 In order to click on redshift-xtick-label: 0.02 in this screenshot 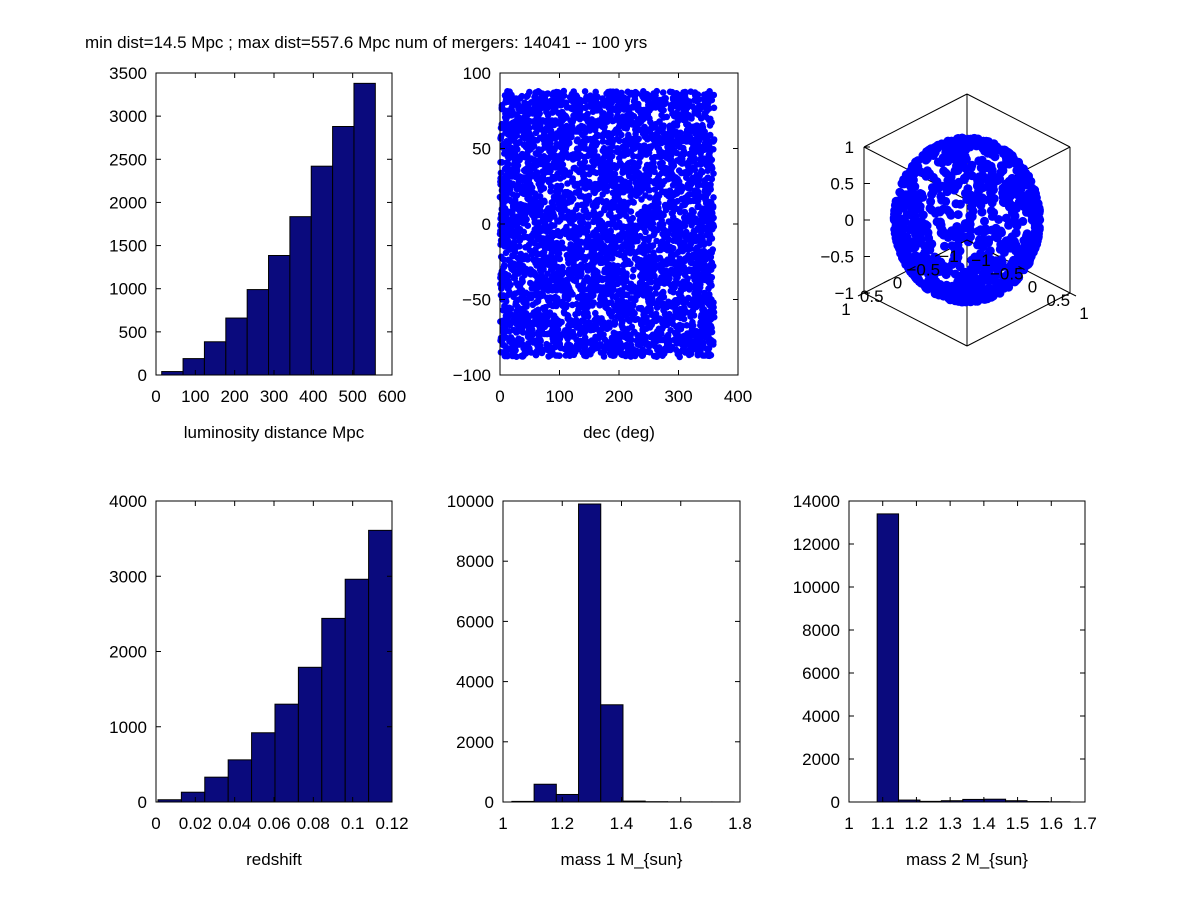, I will do `click(195, 823)`.